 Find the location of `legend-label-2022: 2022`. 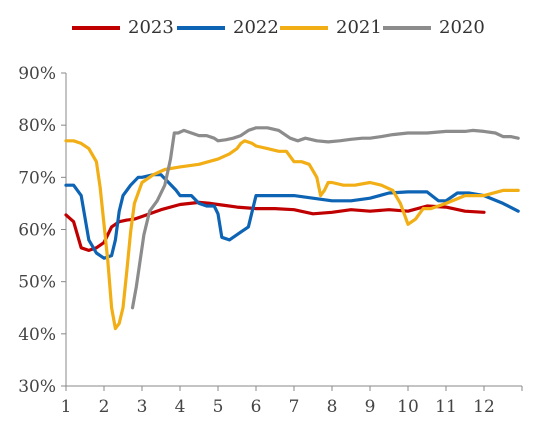

legend-label-2022: 2022 is located at coordinates (256, 27).